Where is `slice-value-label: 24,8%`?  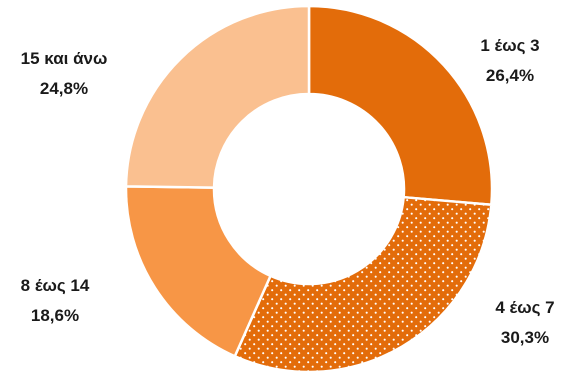 slice-value-label: 24,8% is located at coordinates (64, 88).